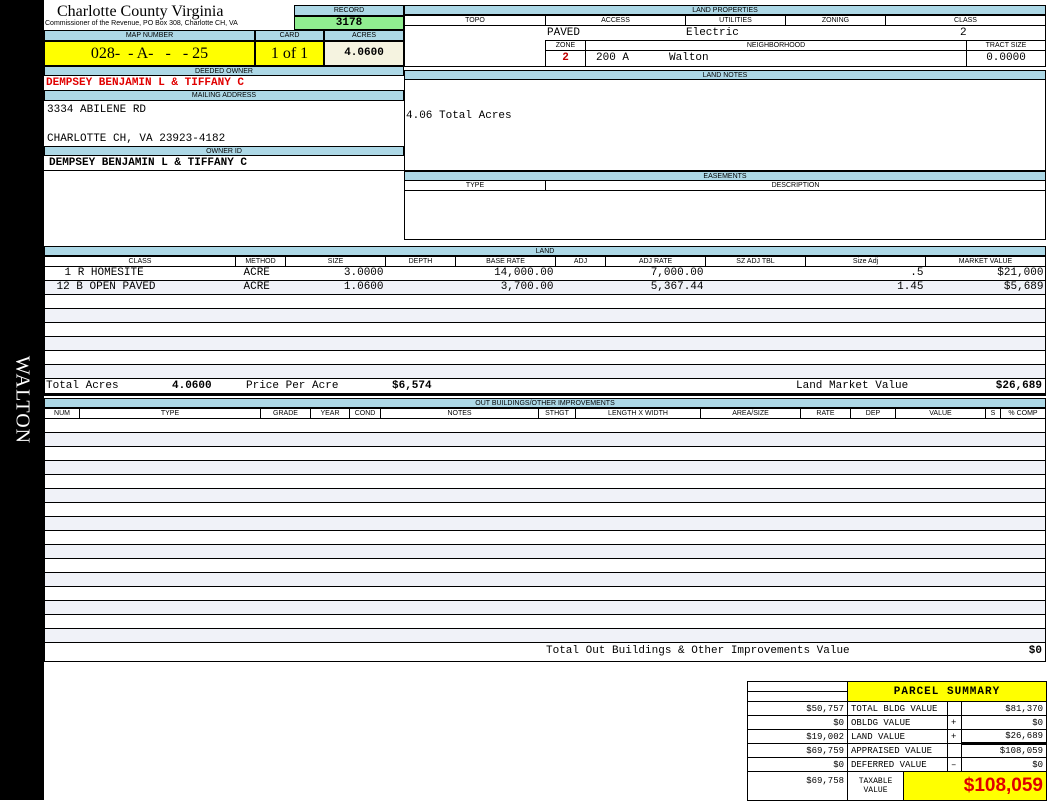  Describe the element at coordinates (260, 273) in the screenshot. I see `land-cell: ACRE` at that location.